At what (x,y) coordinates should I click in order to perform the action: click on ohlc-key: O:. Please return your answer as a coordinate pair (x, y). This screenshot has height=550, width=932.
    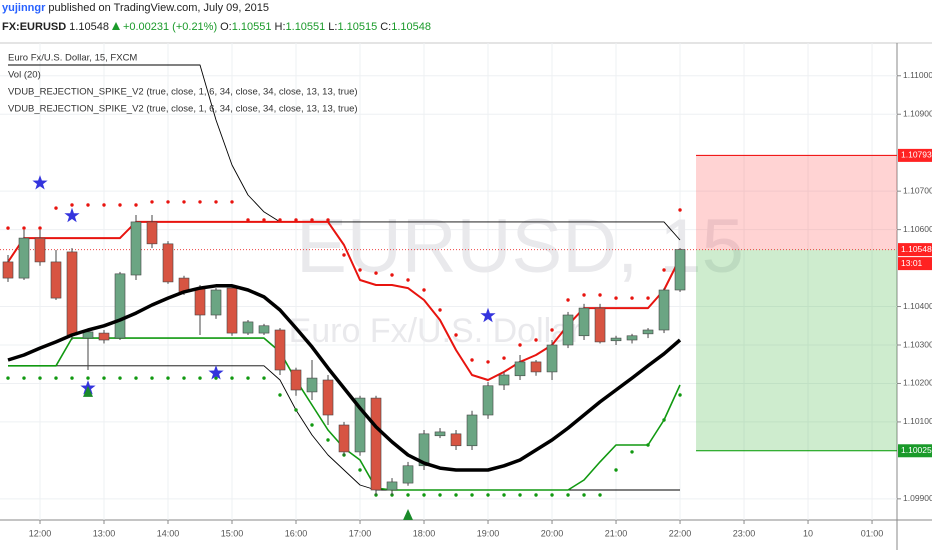
    Looking at the image, I should click on (226, 27).